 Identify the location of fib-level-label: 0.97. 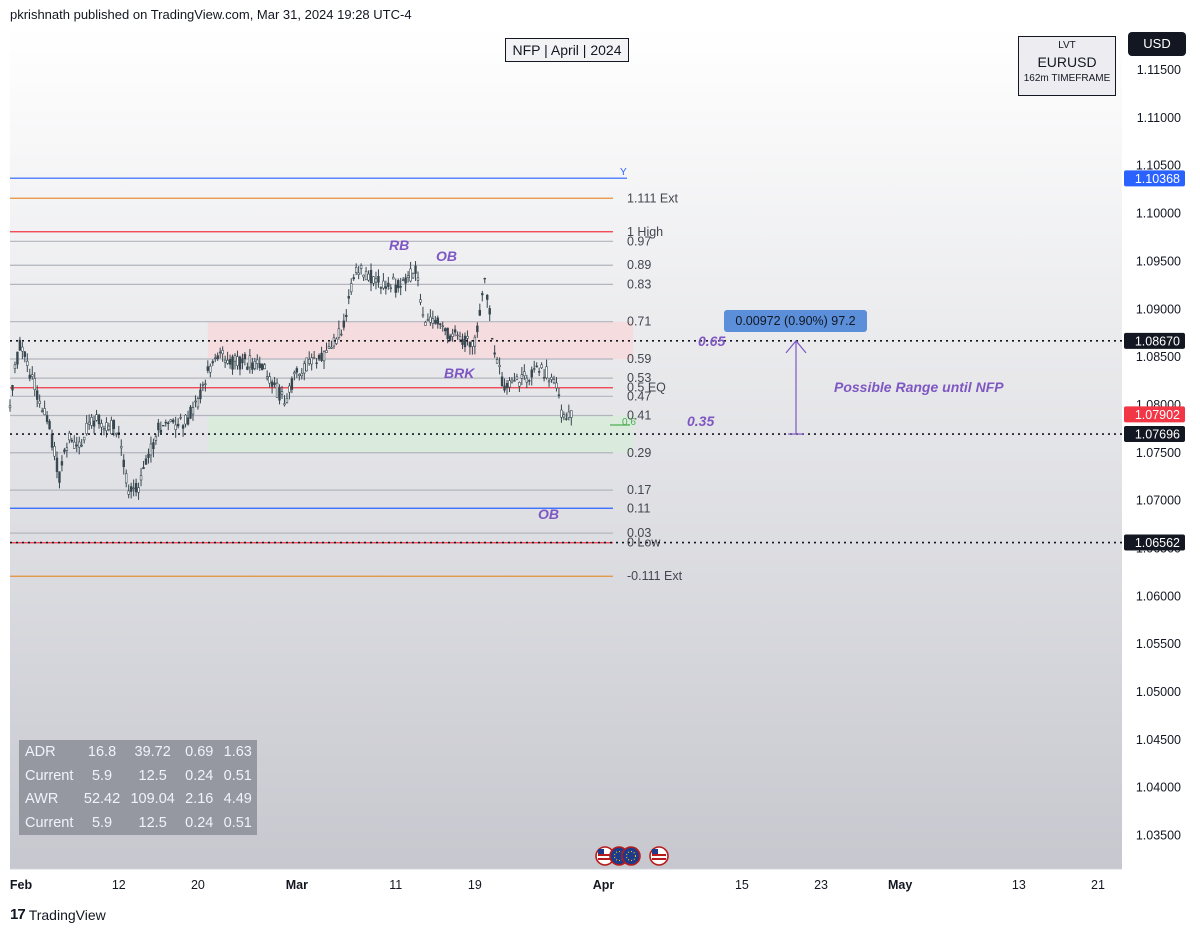
(639, 241).